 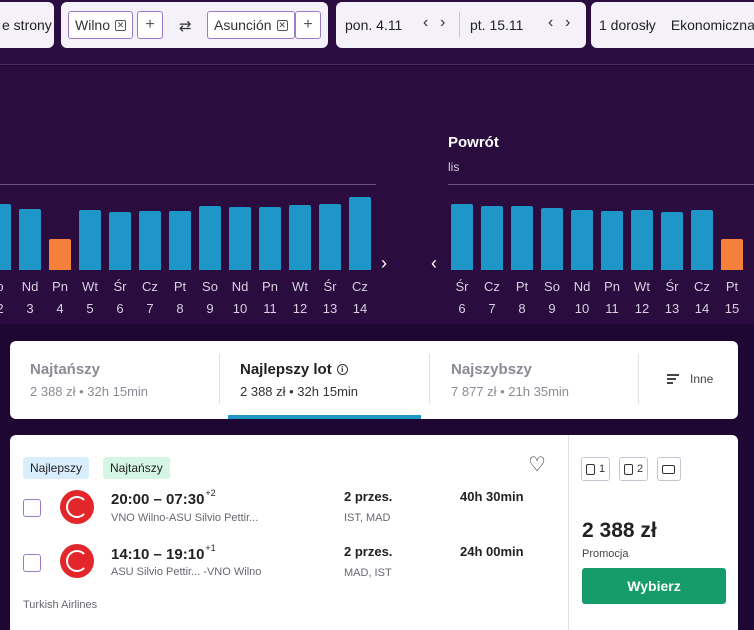 What do you see at coordinates (384, 263) in the screenshot?
I see `outbound-next-icon: ›` at bounding box center [384, 263].